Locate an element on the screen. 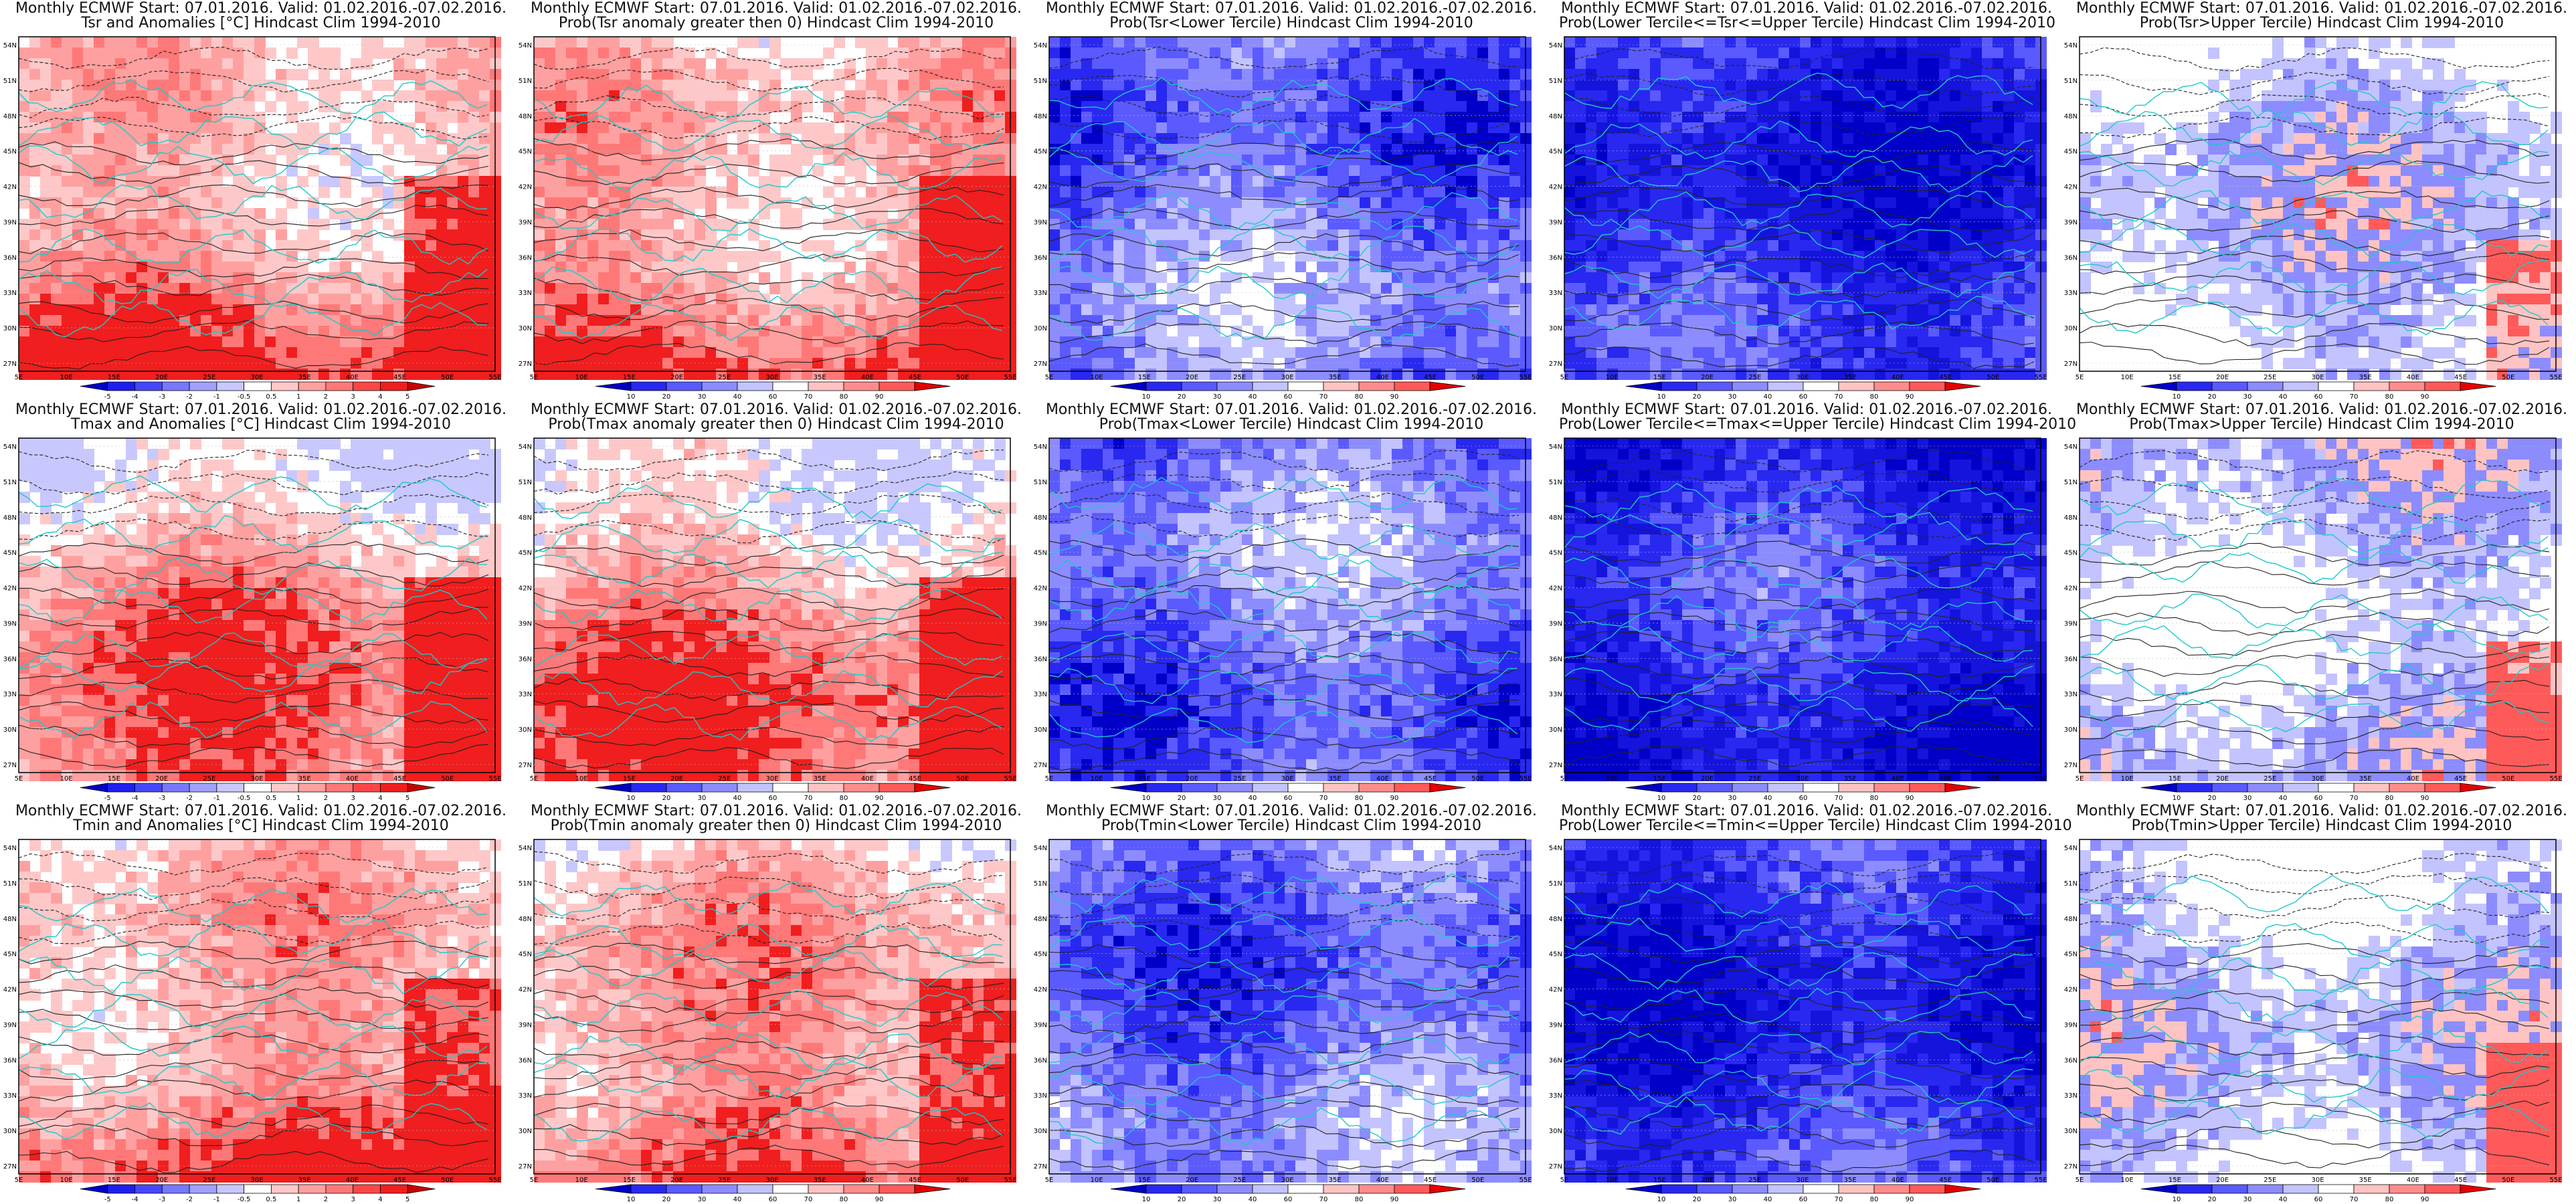 Image resolution: width=2576 pixels, height=1204 pixels. colorbar-label: 1 is located at coordinates (298, 397).